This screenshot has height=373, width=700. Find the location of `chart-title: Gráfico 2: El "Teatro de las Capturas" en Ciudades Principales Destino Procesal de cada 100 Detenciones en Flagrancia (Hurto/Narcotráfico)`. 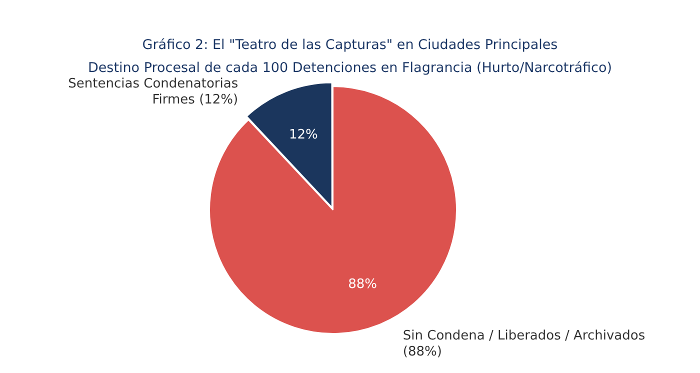

chart-title: Gráfico 2: El "Teatro de las Capturas" en Ciudades Principales Destino Procesal de cada 100 Detenciones en Flagrancia (Hurto/Narcotráfico) is located at coordinates (350, 56).